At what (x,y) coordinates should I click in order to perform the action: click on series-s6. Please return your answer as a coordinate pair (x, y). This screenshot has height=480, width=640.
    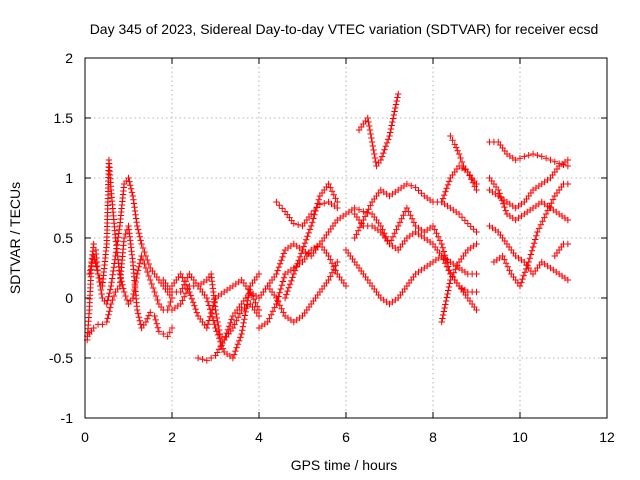
    Looking at the image, I should click on (215, 301).